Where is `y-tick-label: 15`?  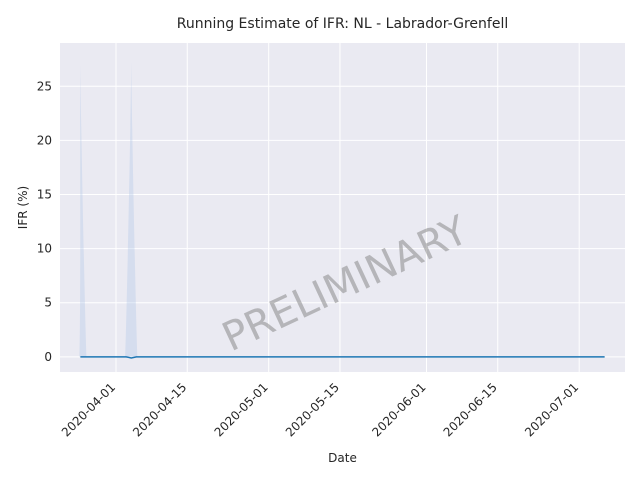
y-tick-label: 15 is located at coordinates (44, 195).